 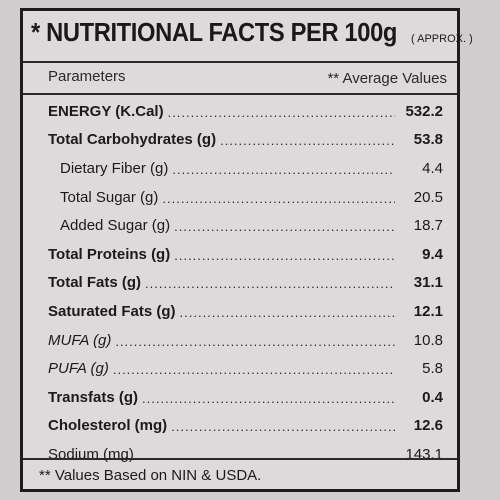 I want to click on nutrient-value: 532.2, so click(x=424, y=111).